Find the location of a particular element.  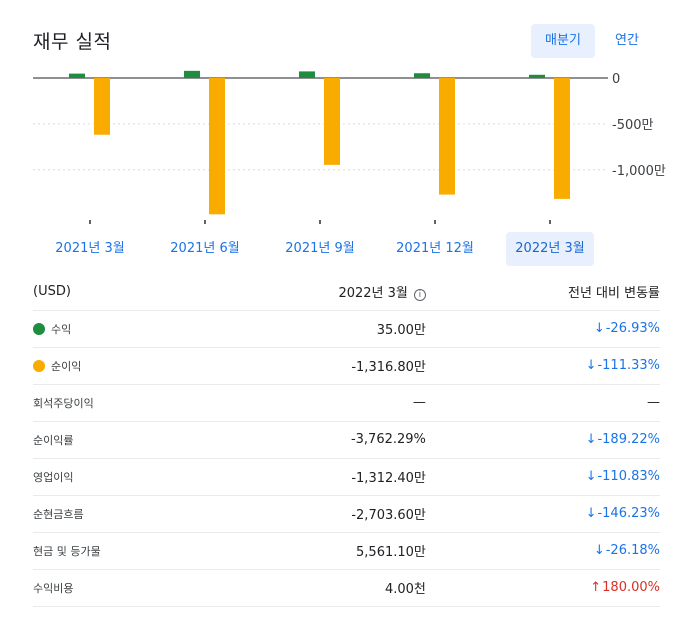

yoy-change: ↓-146.23% is located at coordinates (546, 514).